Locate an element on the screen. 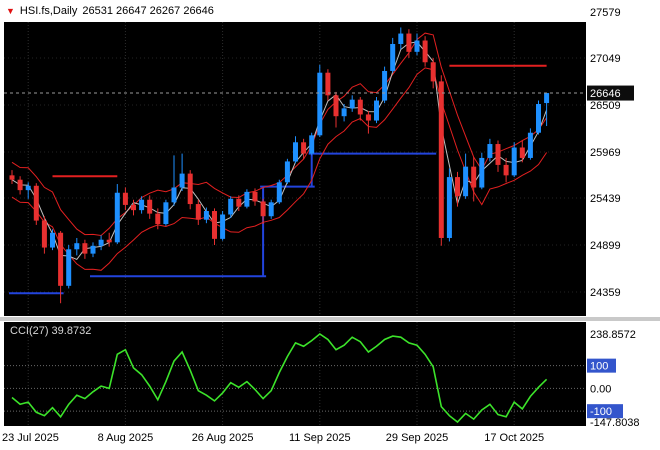 The image size is (660, 450). pane-separator is located at coordinates (330, 319).